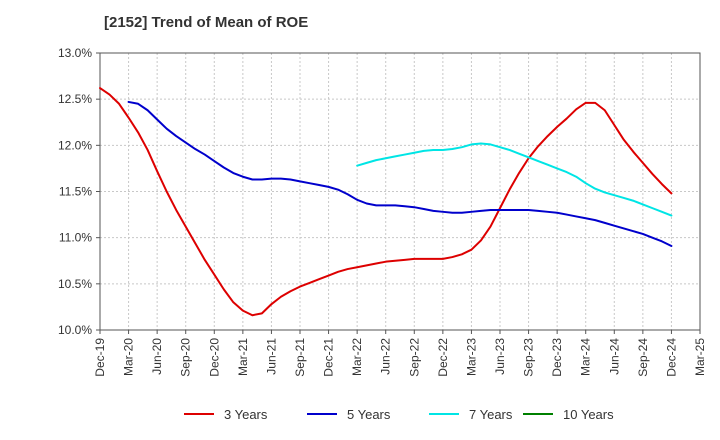 This screenshot has height=440, width=720. I want to click on x-tick-label: Mar-25, so click(700, 357).